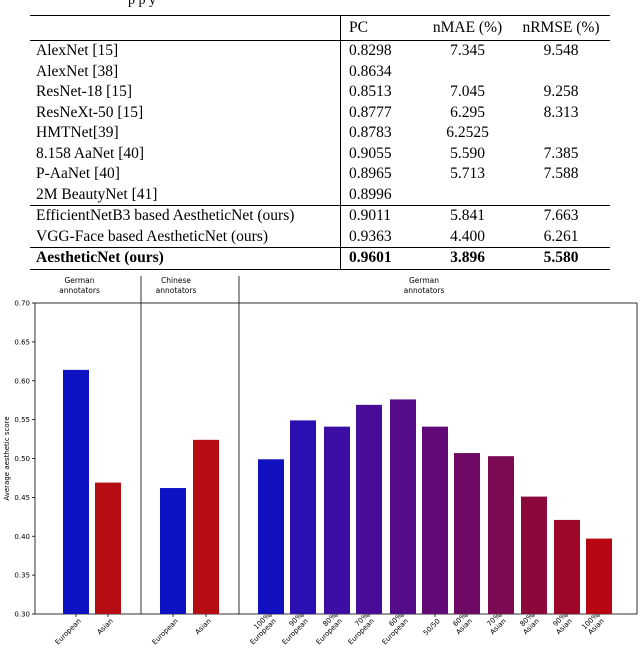 The image size is (640, 657). Describe the element at coordinates (370, 71) in the screenshot. I see `cell-pc: 0.8634` at that location.